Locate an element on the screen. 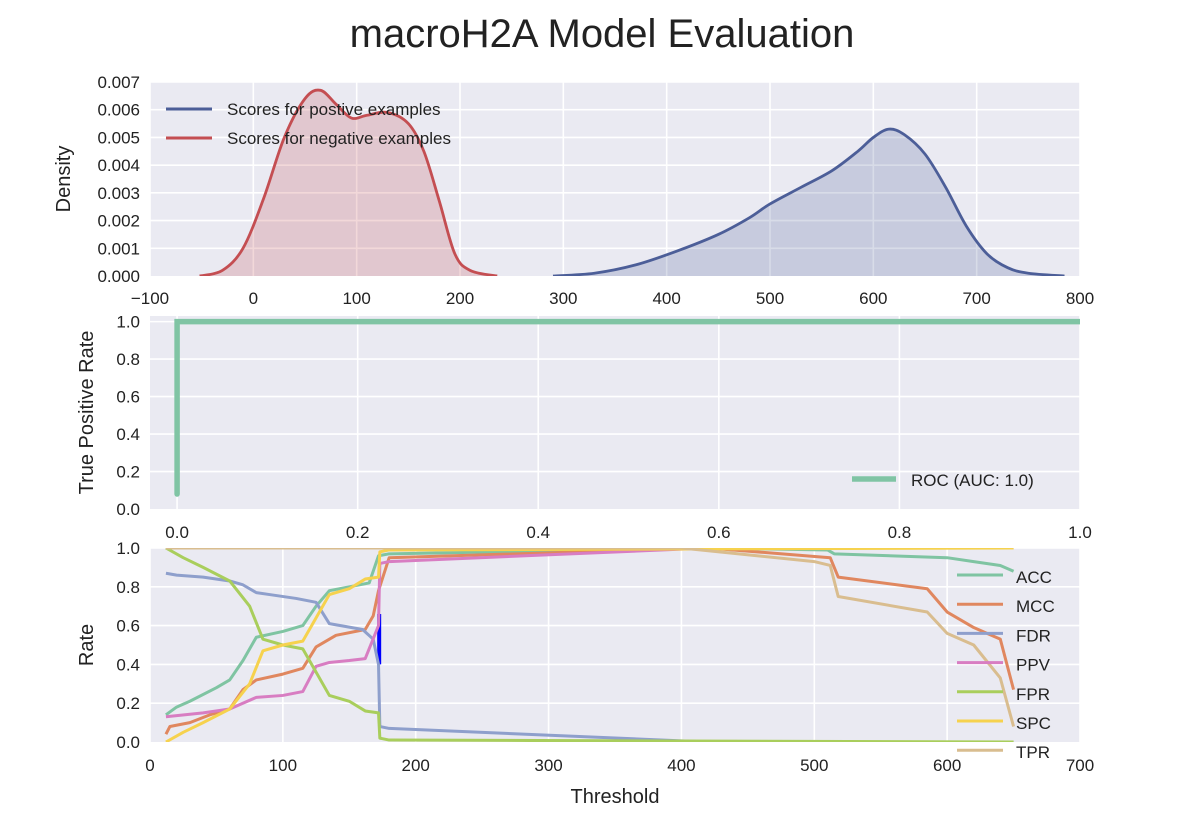 The height and width of the screenshot is (825, 1200). y-tick-label: 0.007 is located at coordinates (118, 82).